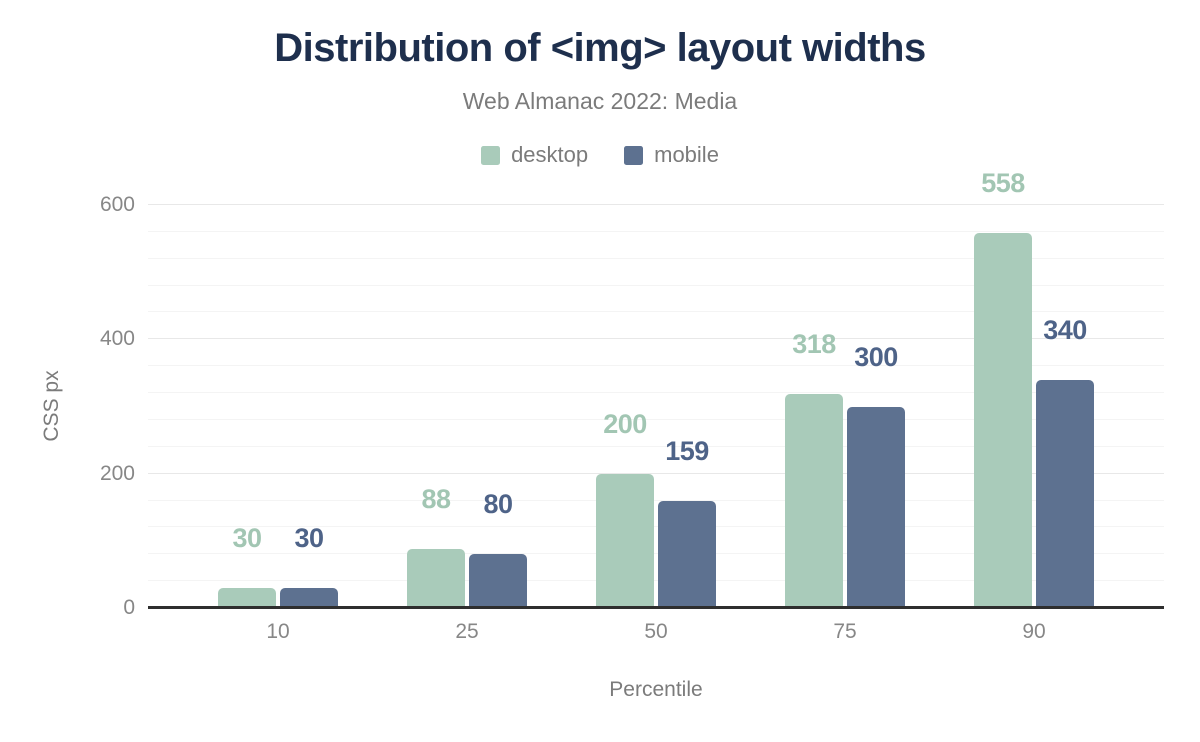 This screenshot has width=1200, height=742. I want to click on bar-desktop-p25, so click(436, 578).